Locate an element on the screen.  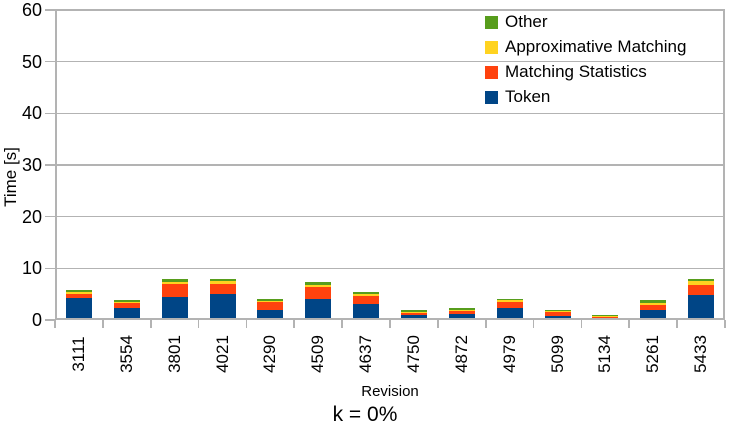
x-tick-label-4290: 4290 is located at coordinates (270, 354).